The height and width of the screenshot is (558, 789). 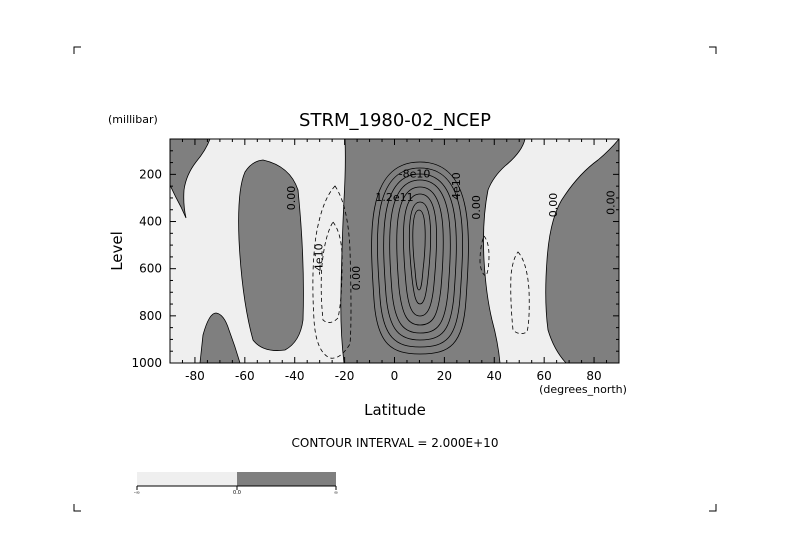 What do you see at coordinates (395, 410) in the screenshot?
I see `x-axis-label: Latitude` at bounding box center [395, 410].